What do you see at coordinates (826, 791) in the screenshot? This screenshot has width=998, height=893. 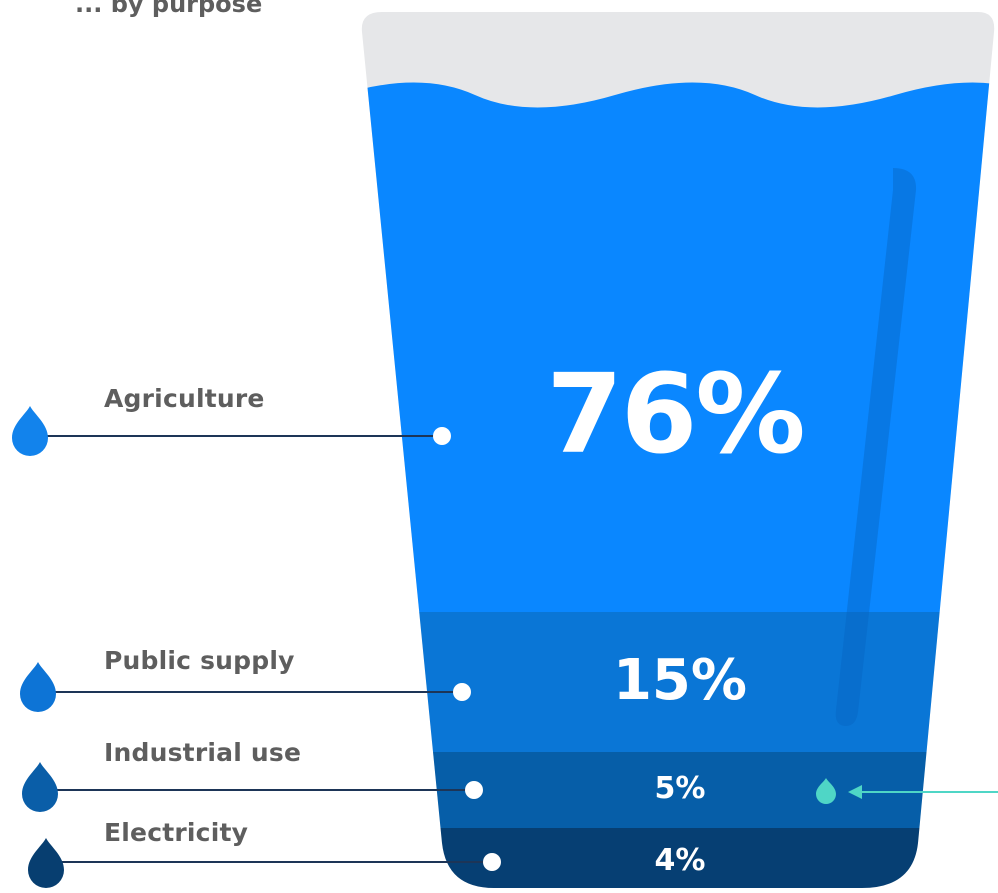 I see `pointer-droplet-icon` at bounding box center [826, 791].